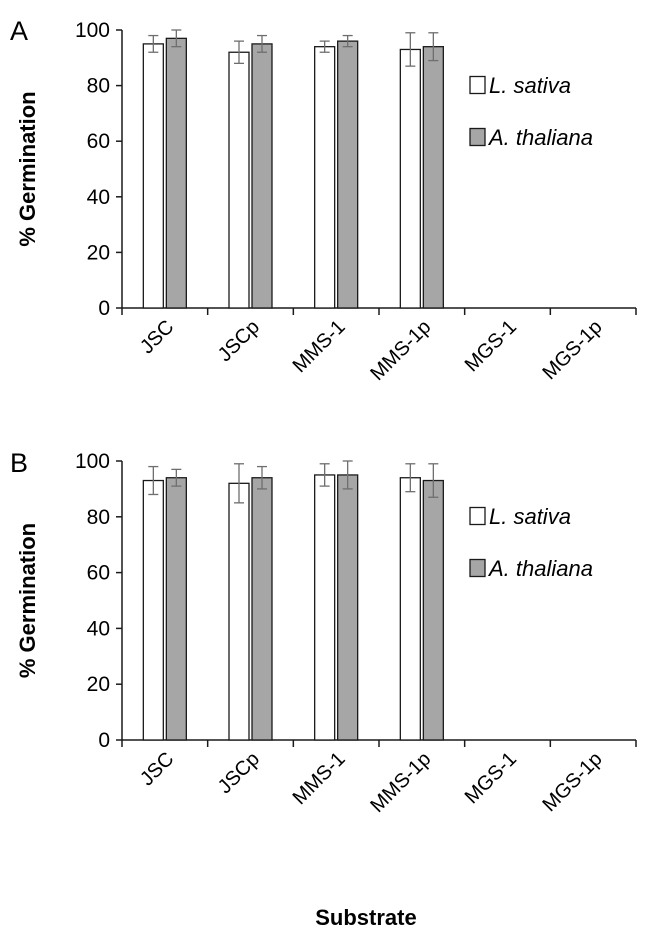 This screenshot has height=934, width=646. What do you see at coordinates (365, 917) in the screenshot?
I see `x-axis-title: Substrate` at bounding box center [365, 917].